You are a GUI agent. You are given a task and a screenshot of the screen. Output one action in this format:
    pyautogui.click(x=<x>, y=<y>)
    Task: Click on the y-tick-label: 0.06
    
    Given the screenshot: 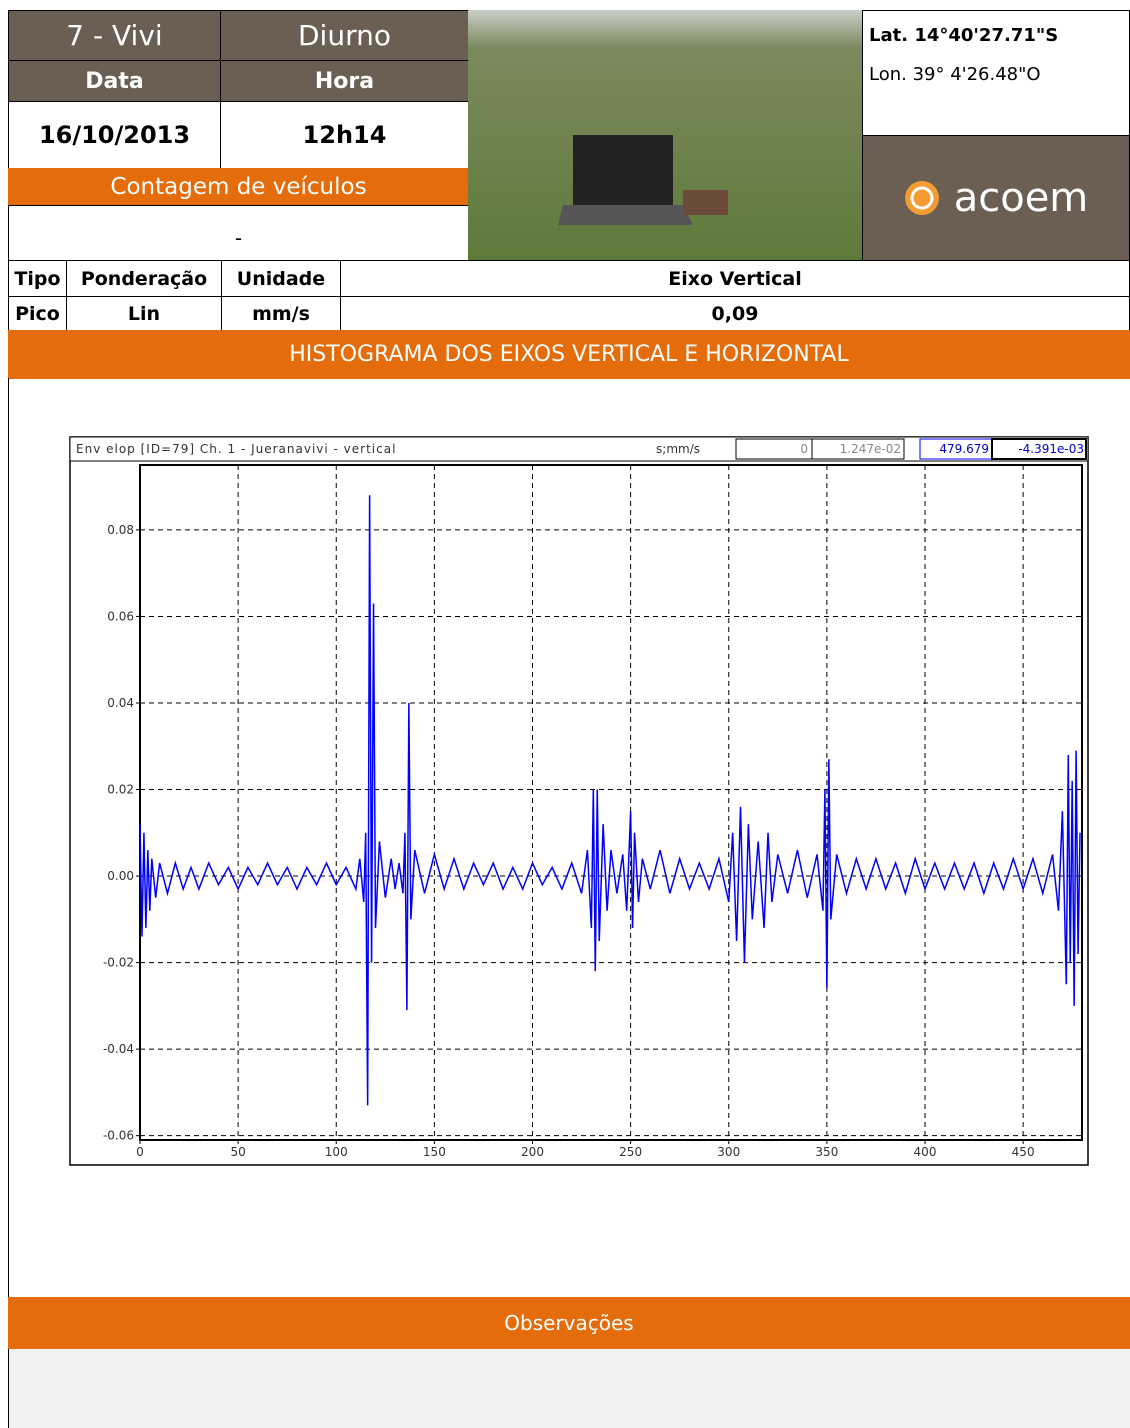 What is the action you would take?
    pyautogui.click(x=120, y=616)
    